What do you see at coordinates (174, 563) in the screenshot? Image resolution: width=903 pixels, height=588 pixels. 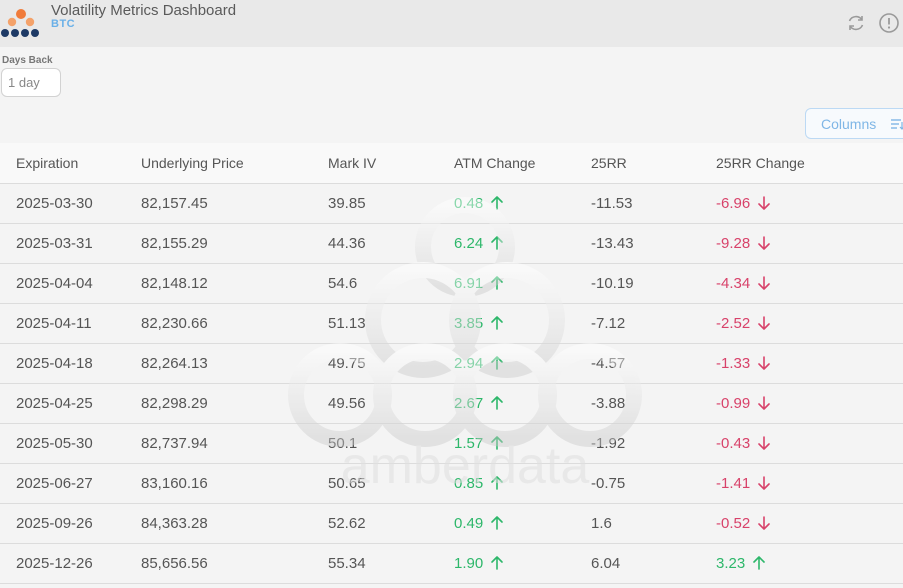 I see `underlying-price-cell: 85,656.56` at bounding box center [174, 563].